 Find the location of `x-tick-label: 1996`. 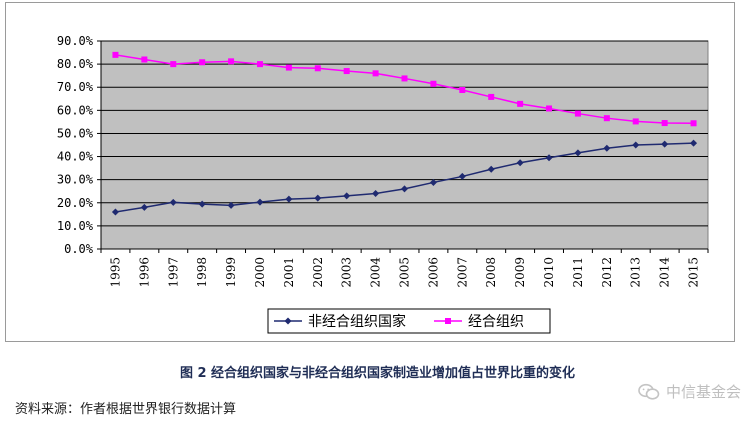

x-tick-label: 1996 is located at coordinates (144, 272).